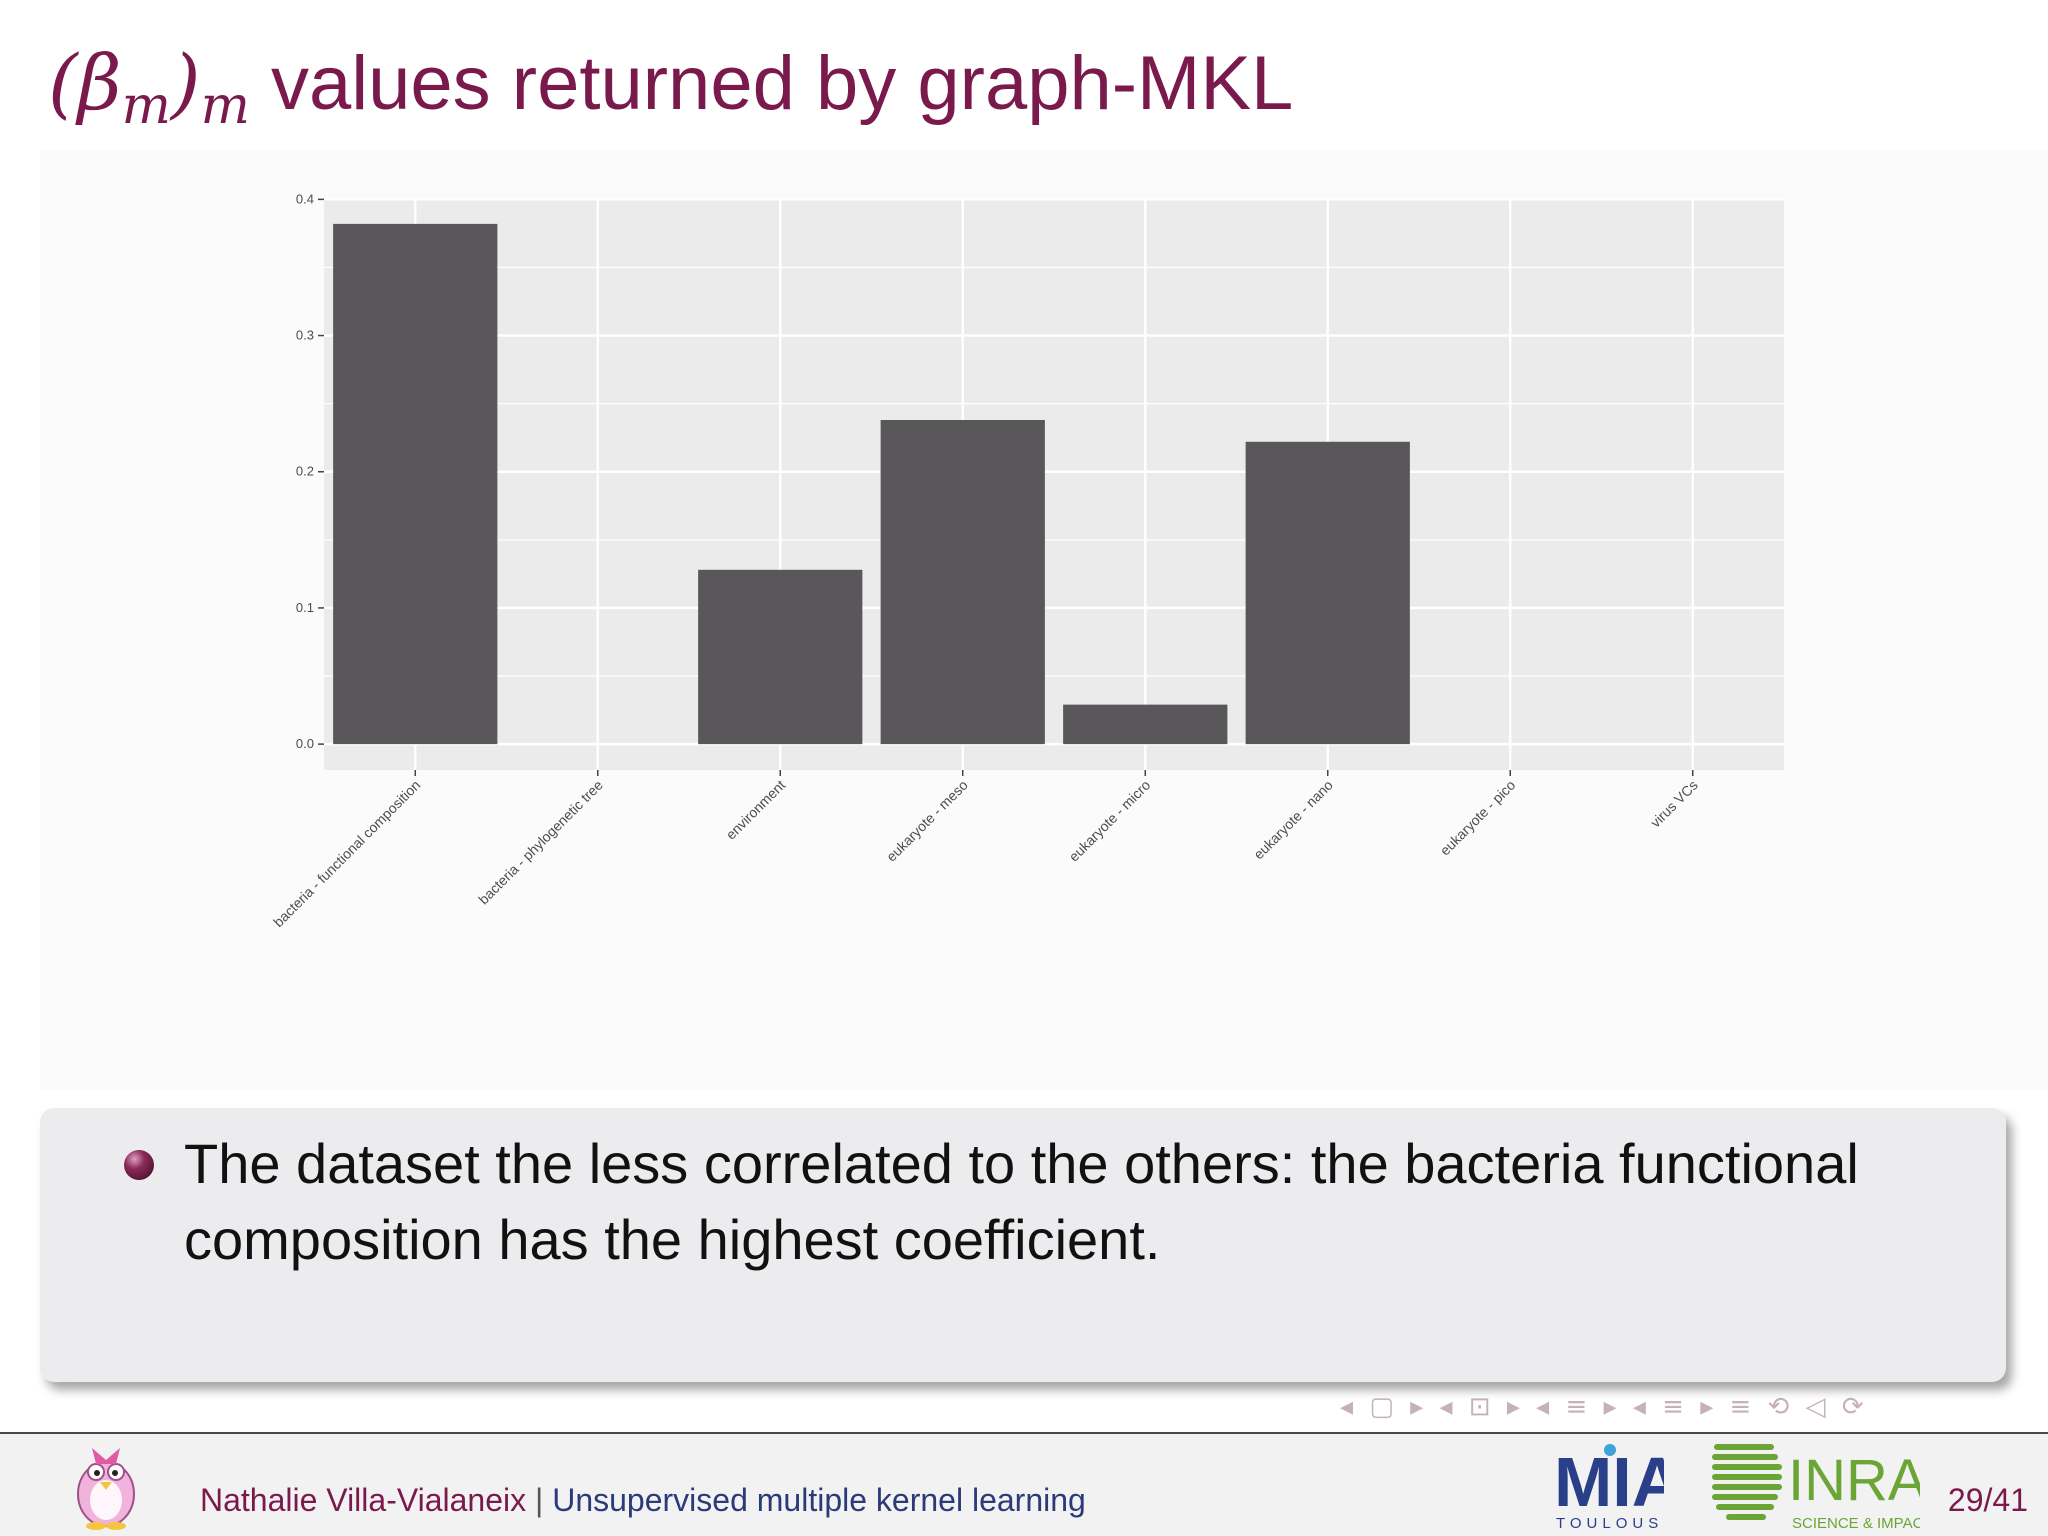 The width and height of the screenshot is (2048, 1536). I want to click on x-tick-label: eukaryote - meso, so click(927, 821).